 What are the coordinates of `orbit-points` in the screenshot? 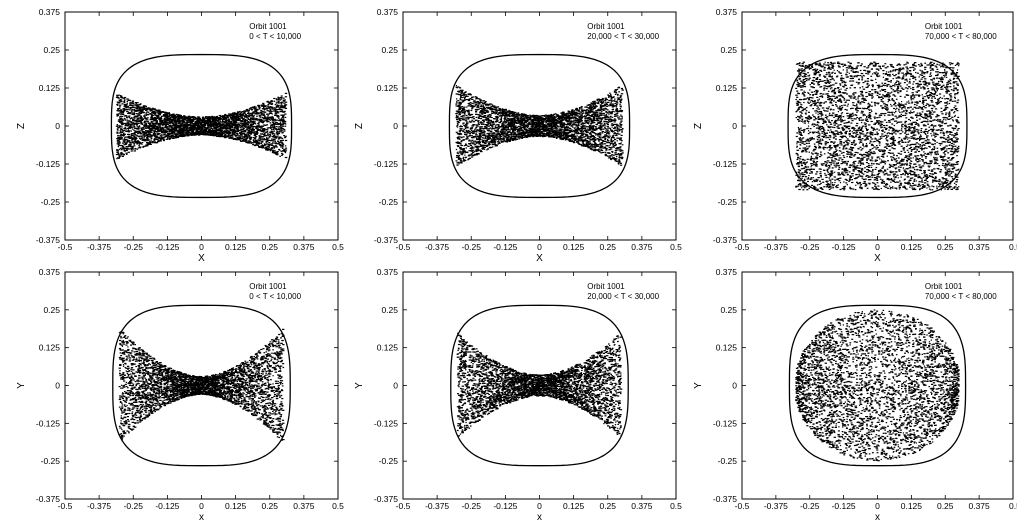 It's located at (201, 126).